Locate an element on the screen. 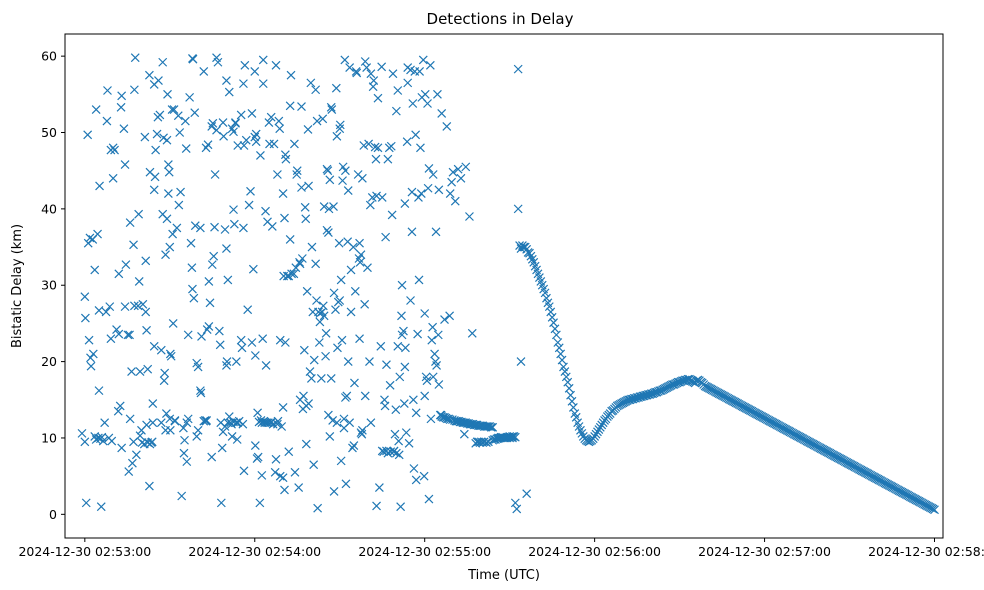 This screenshot has height=590, width=984. y-tick-label: 0 is located at coordinates (53, 514).